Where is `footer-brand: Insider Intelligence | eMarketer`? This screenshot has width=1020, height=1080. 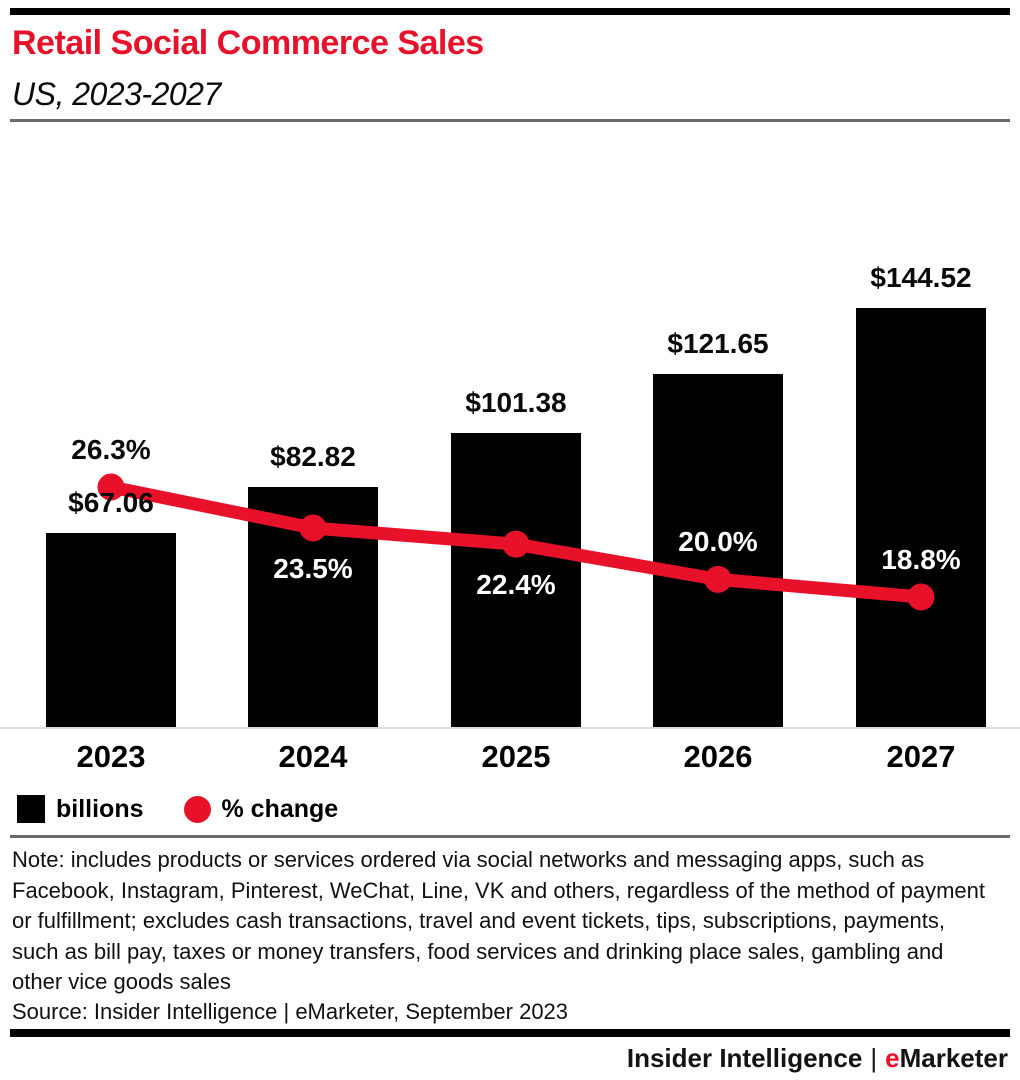
footer-brand: Insider Intelligence | eMarketer is located at coordinates (817, 1058).